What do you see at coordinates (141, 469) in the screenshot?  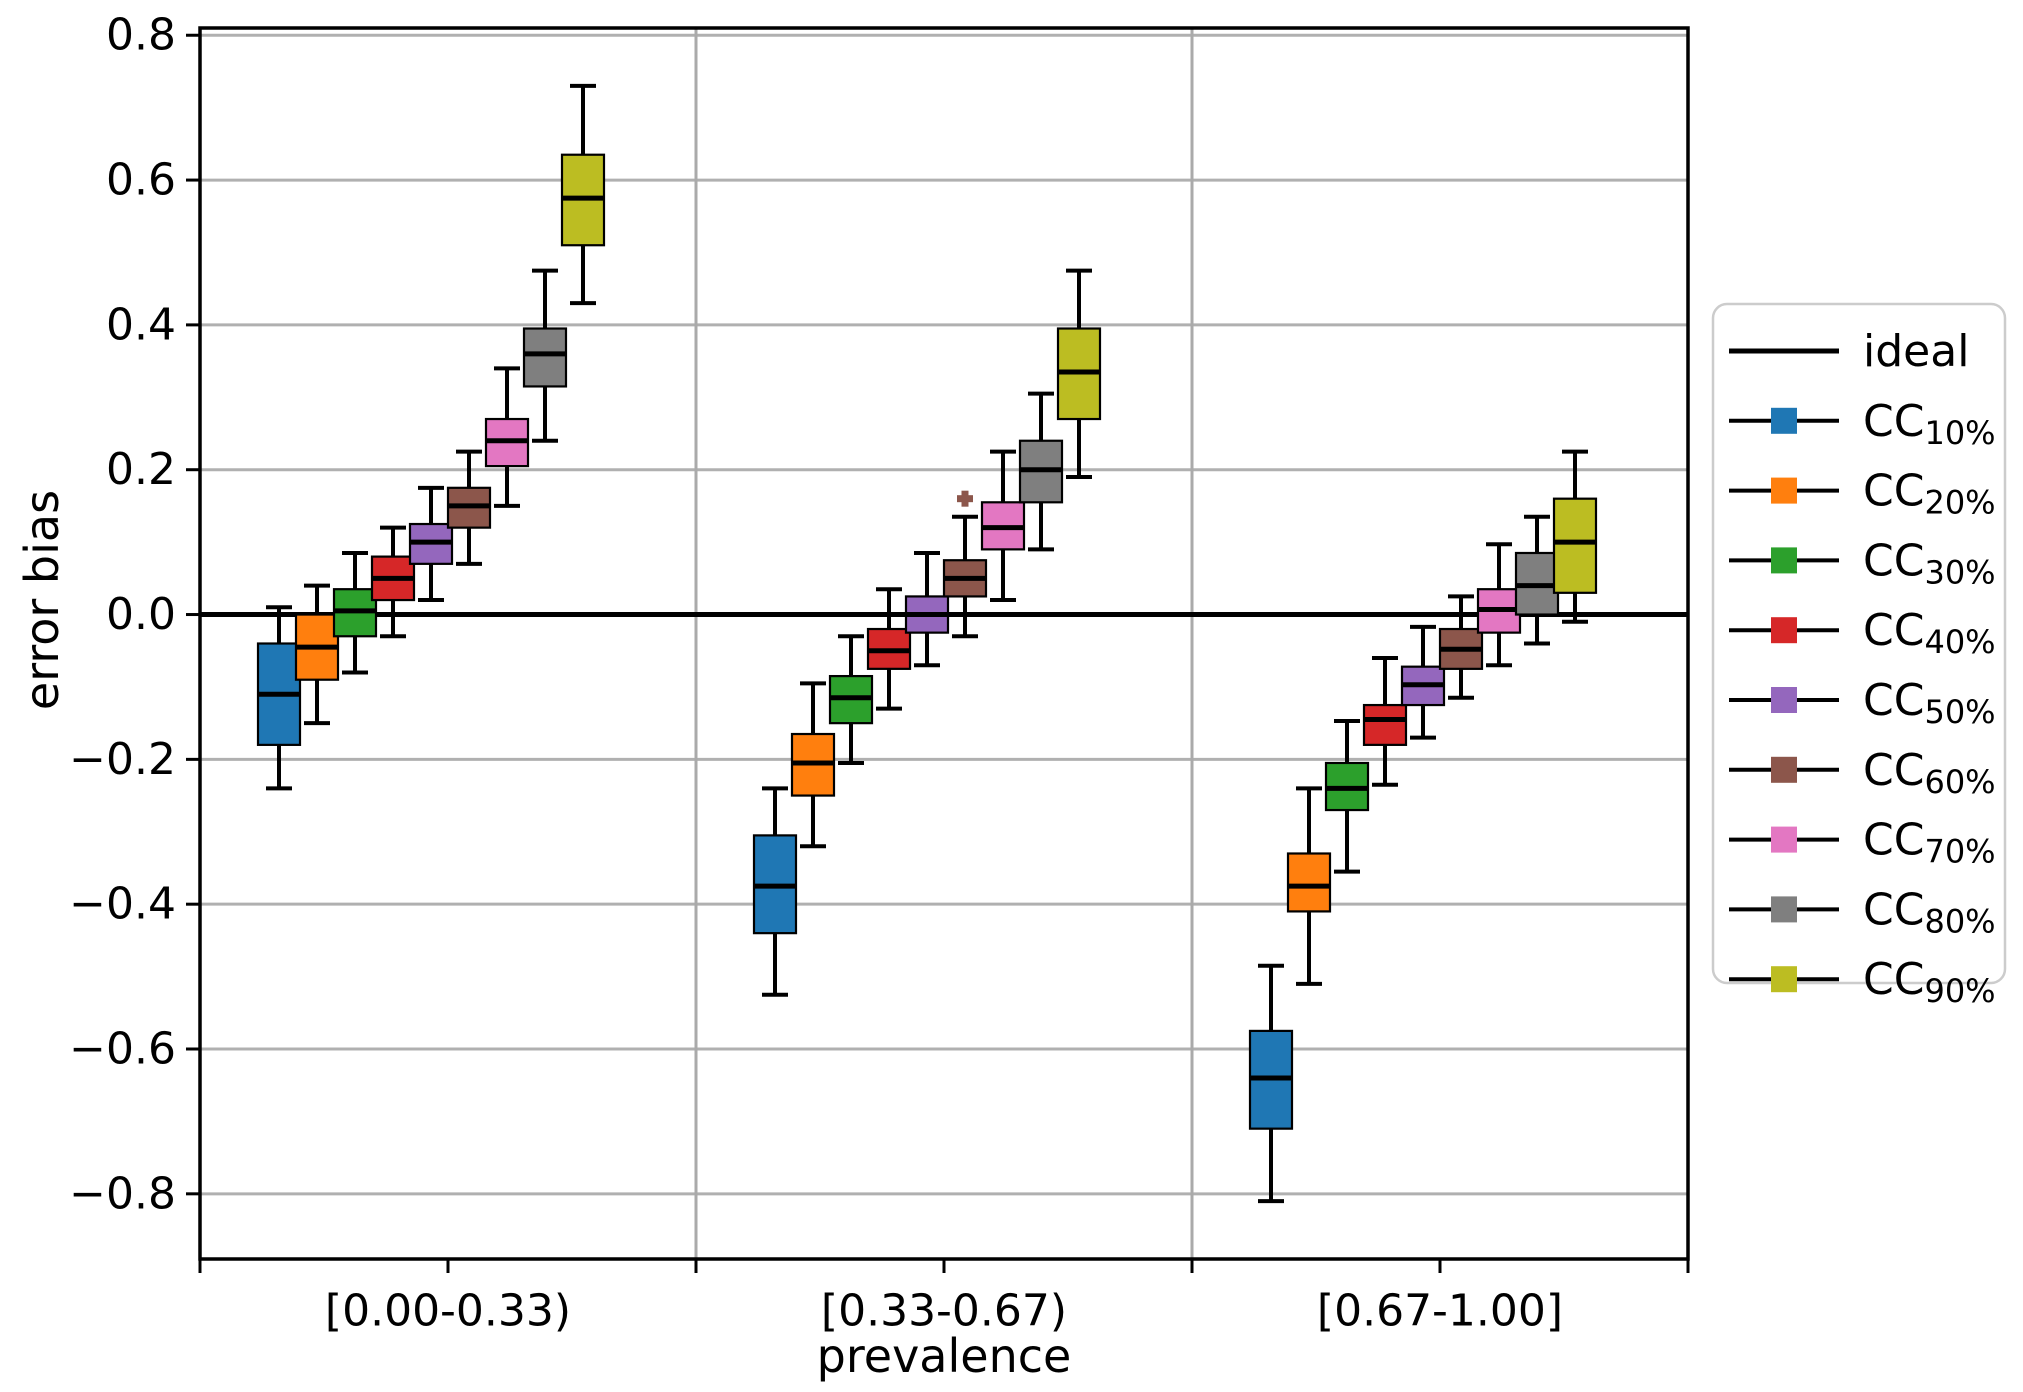 I see `y-tick-label: 0.2` at bounding box center [141, 469].